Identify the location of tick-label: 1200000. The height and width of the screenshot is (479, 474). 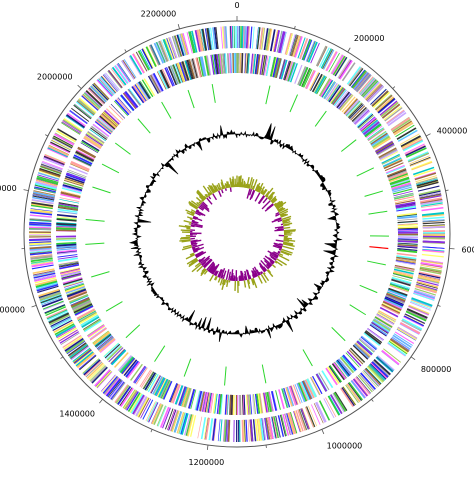
(207, 462).